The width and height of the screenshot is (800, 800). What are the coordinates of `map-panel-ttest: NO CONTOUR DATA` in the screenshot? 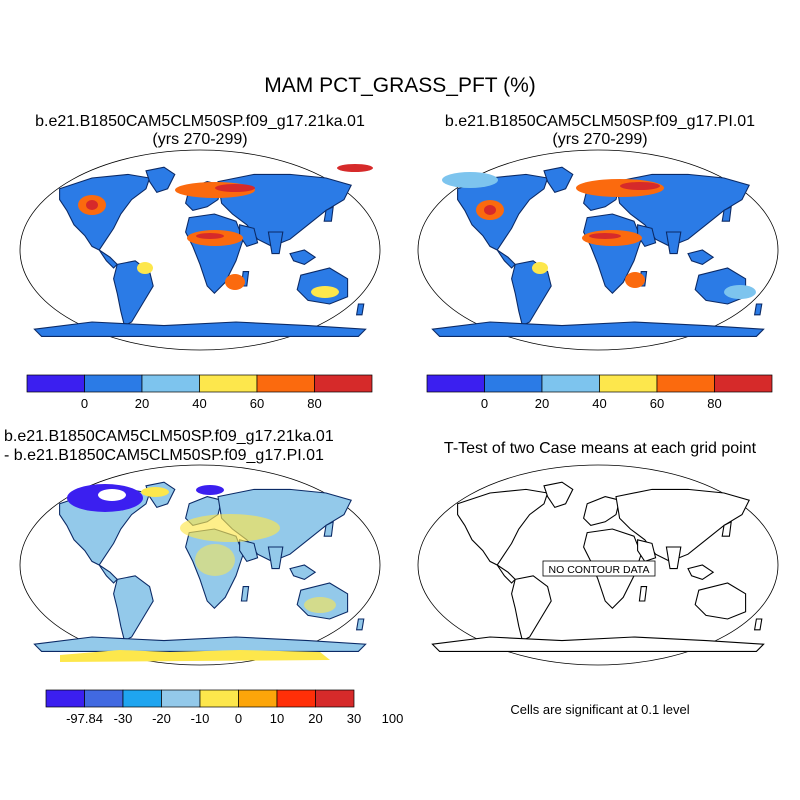 It's located at (598, 565).